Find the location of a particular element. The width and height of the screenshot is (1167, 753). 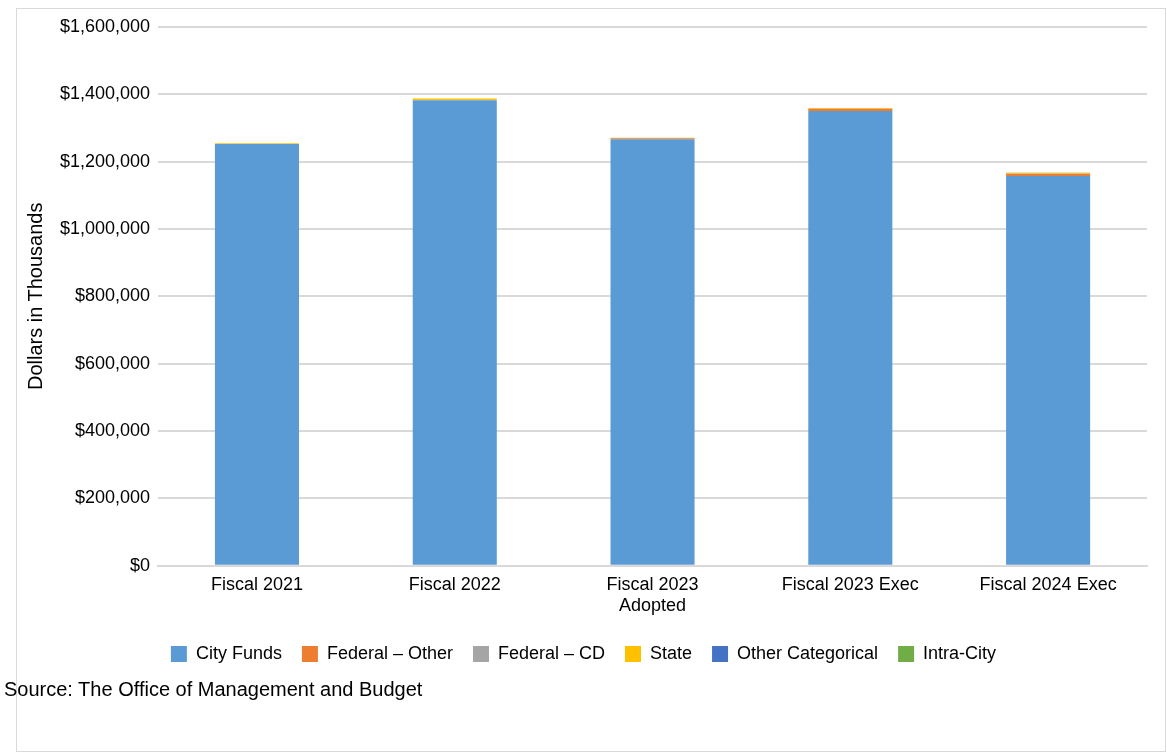

y-tick-label: $600,000 is located at coordinates (113, 362).